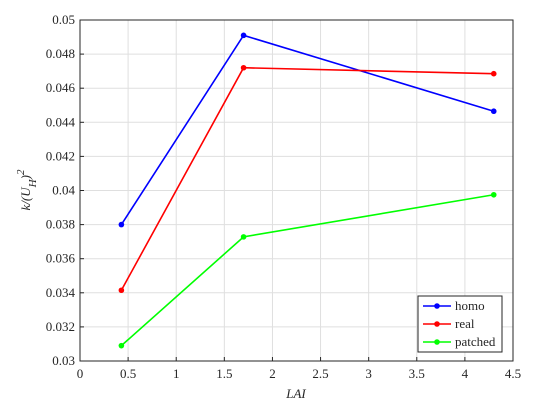 The width and height of the screenshot is (550, 409). Describe the element at coordinates (295, 393) in the screenshot. I see `x-axis-label: LAI` at that location.